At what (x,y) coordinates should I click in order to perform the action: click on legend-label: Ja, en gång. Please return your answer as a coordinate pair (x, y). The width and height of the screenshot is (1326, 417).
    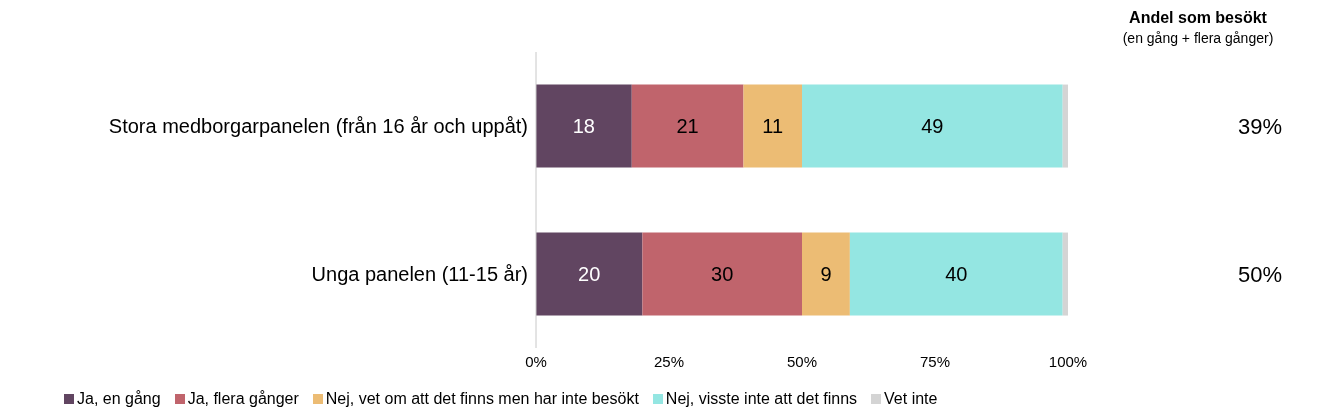
    Looking at the image, I should click on (118, 399).